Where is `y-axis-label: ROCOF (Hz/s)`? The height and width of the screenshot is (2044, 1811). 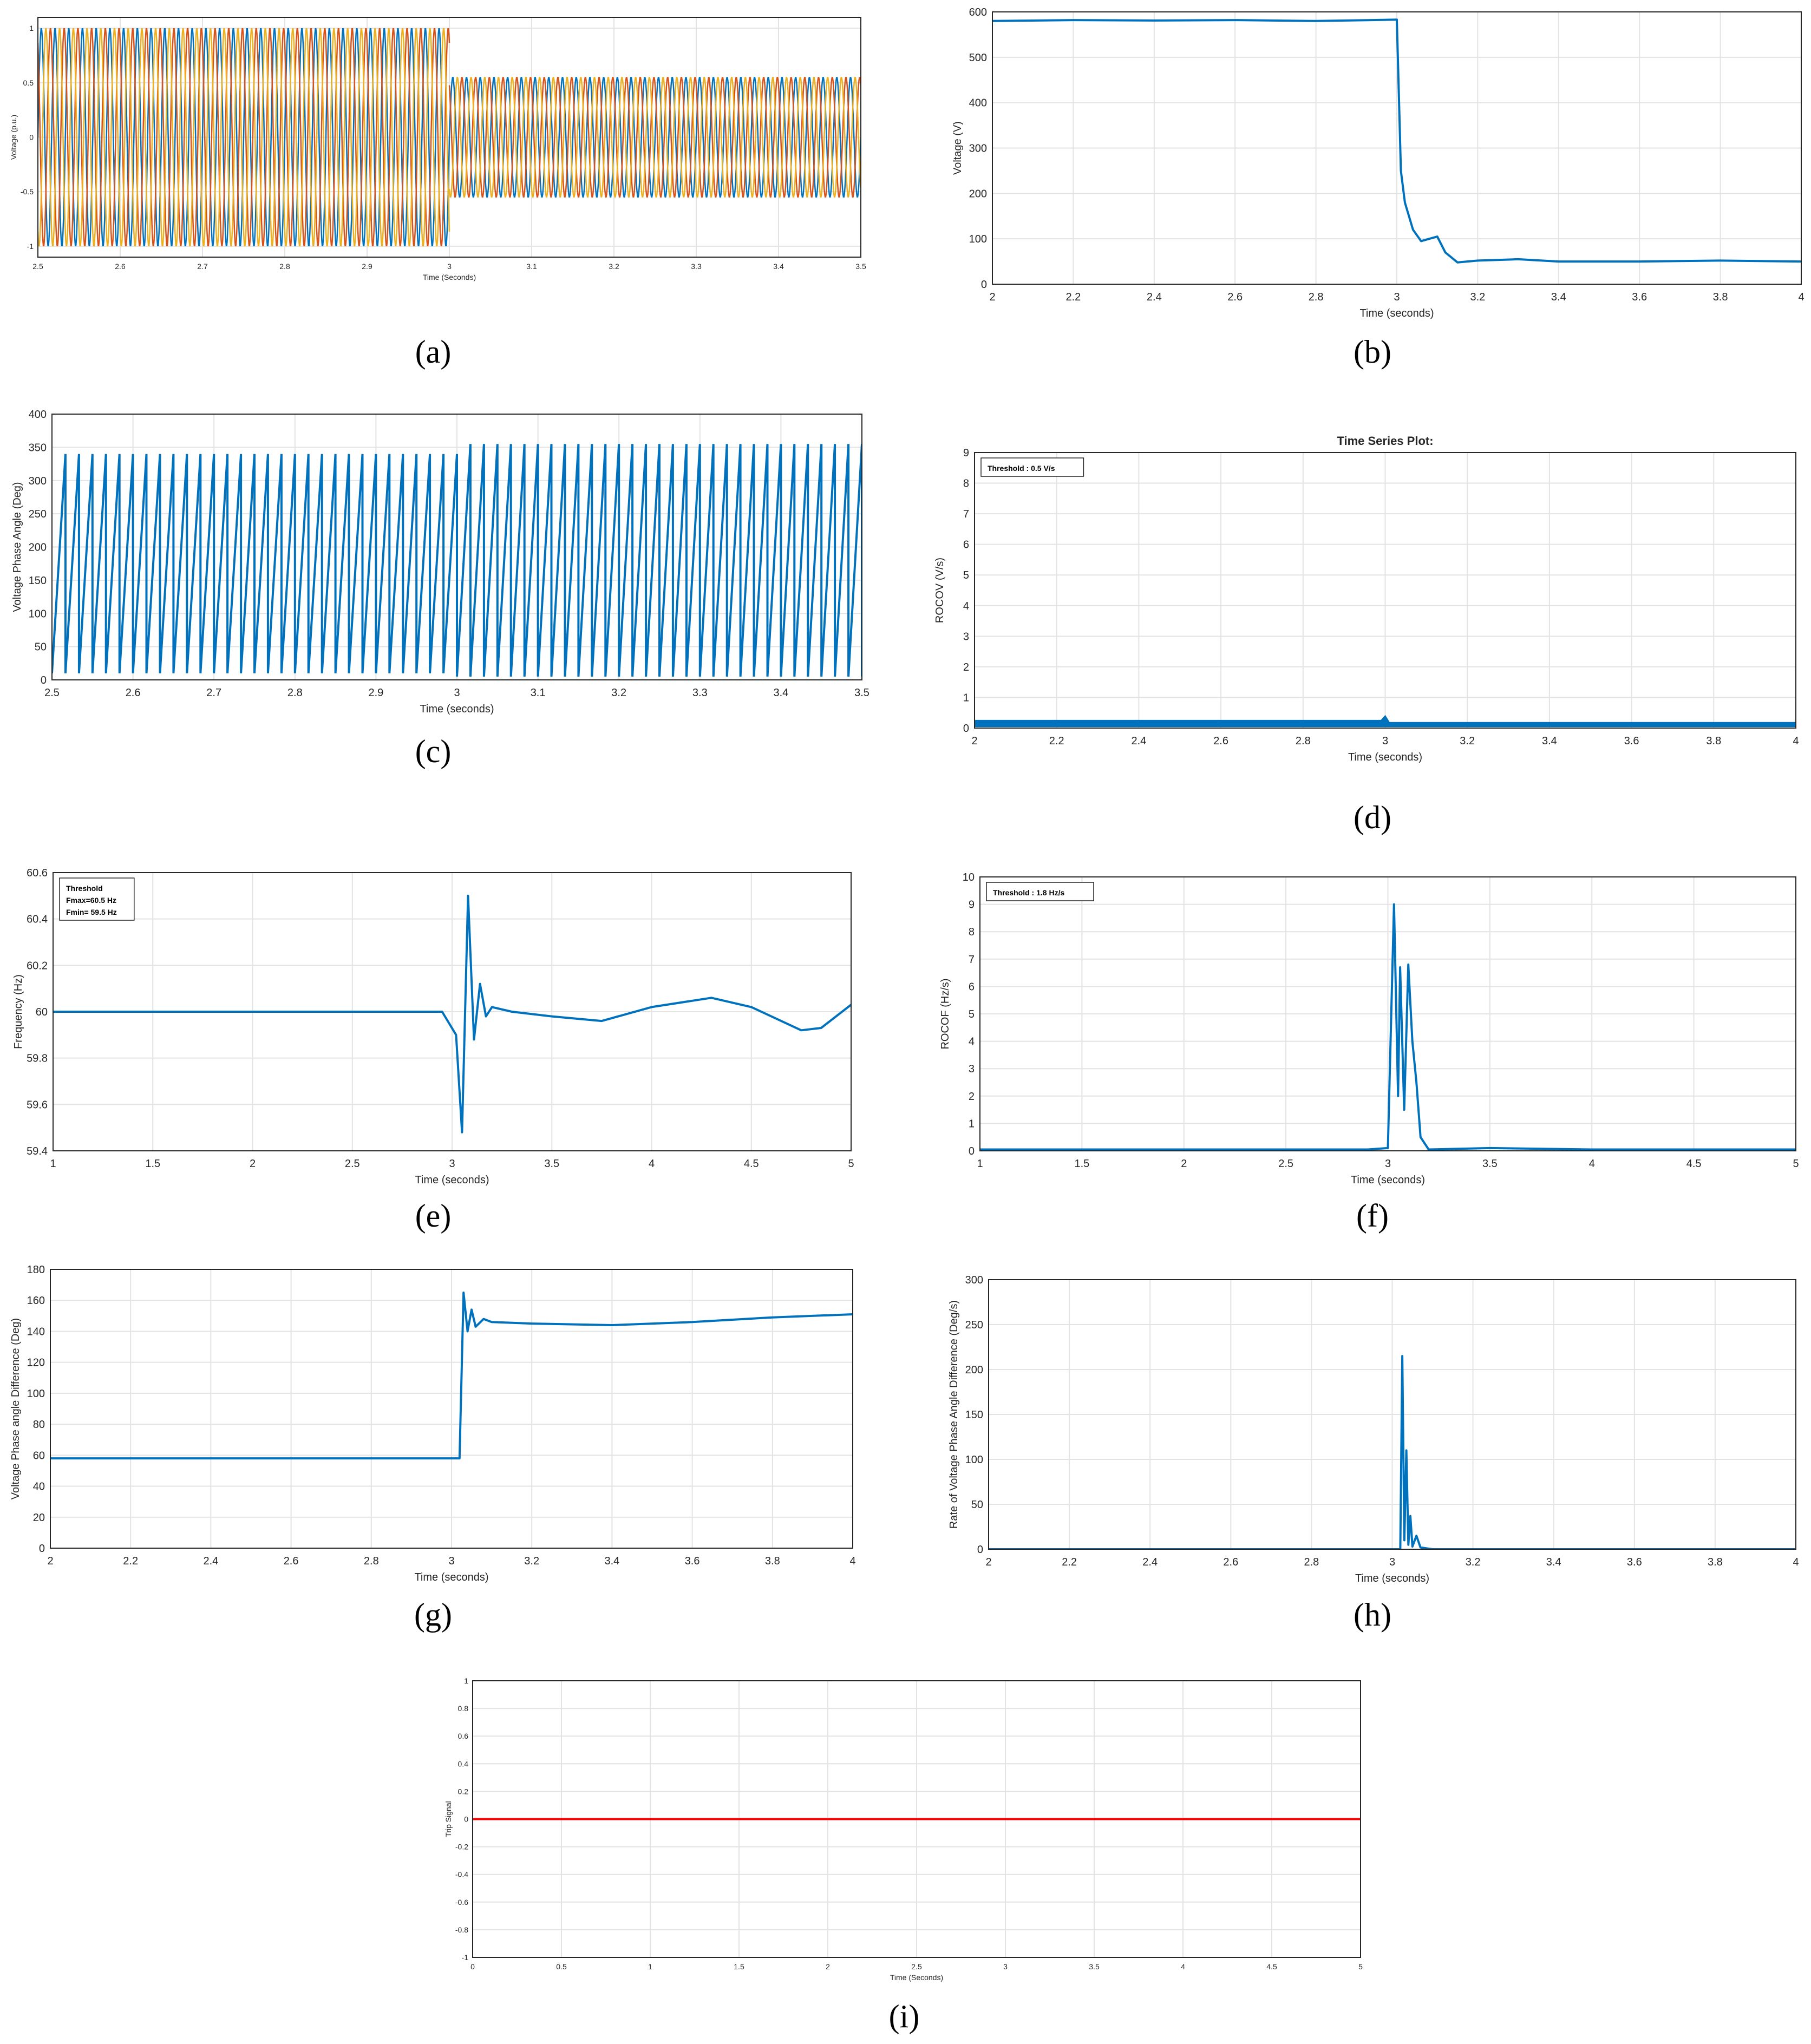
y-axis-label: ROCOF (Hz/s) is located at coordinates (945, 1013).